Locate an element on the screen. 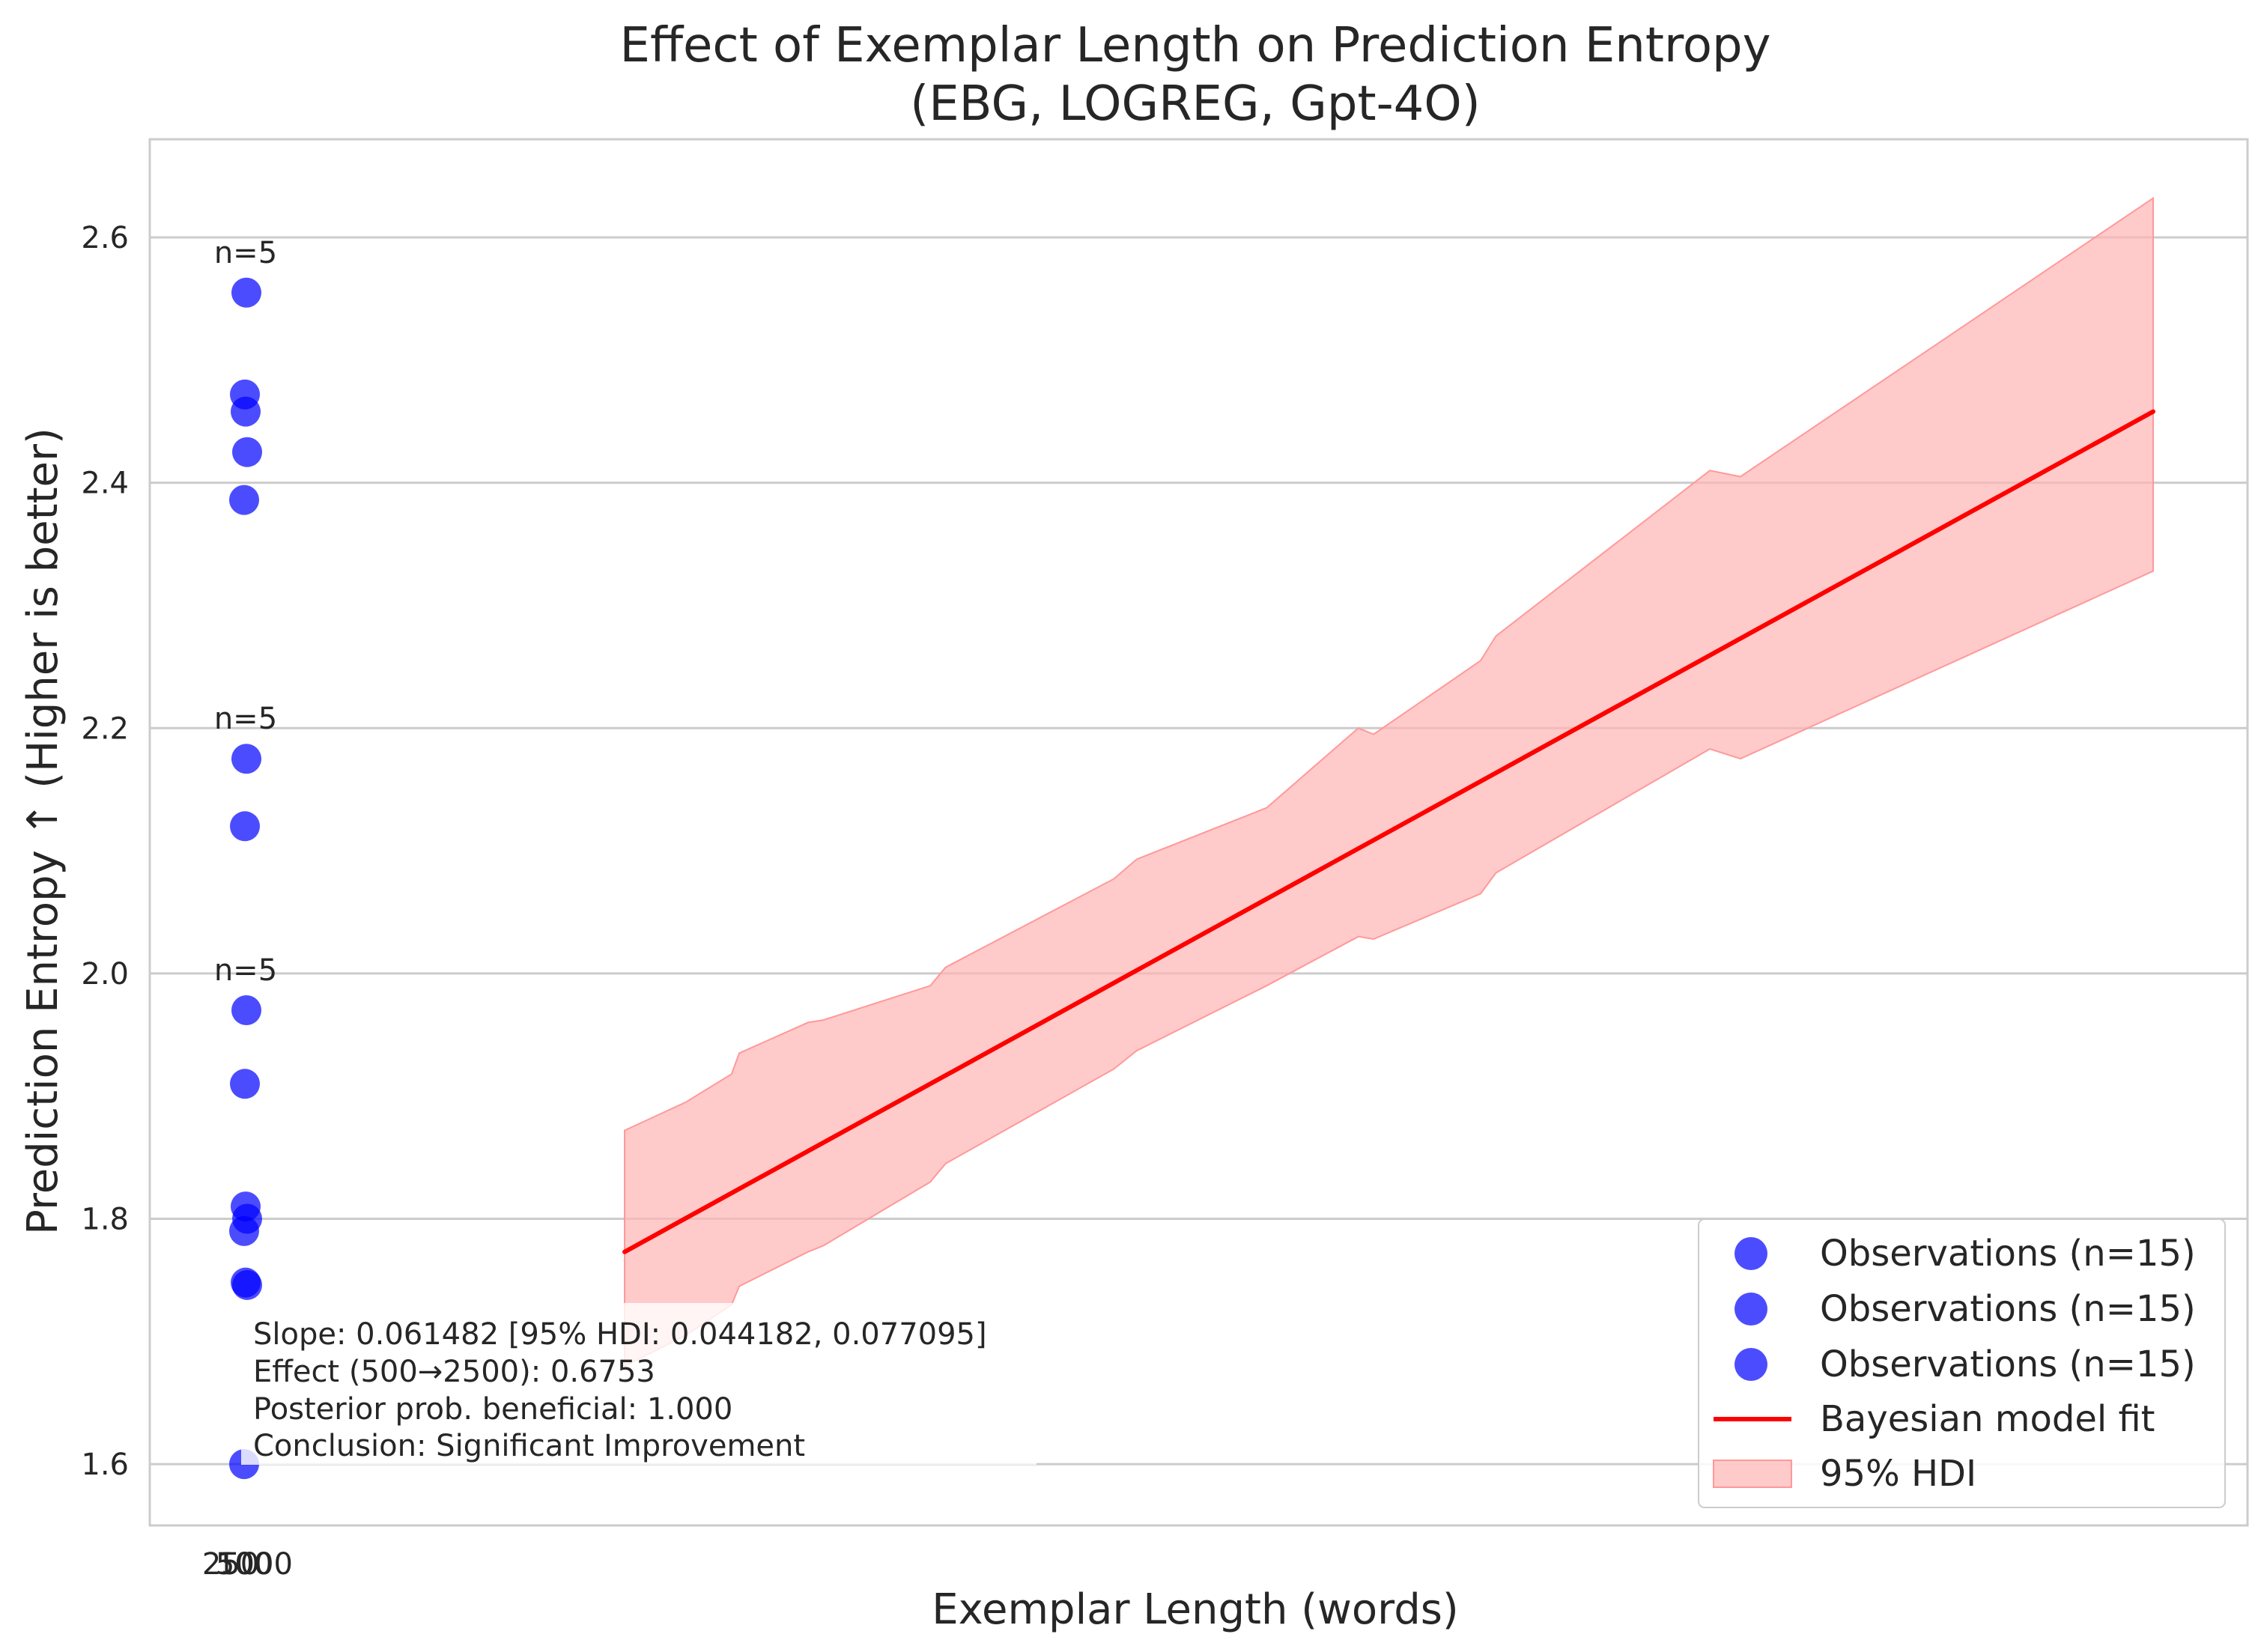 Image resolution: width=2261 pixels, height=1652 pixels. observation-points is located at coordinates (246, 878).